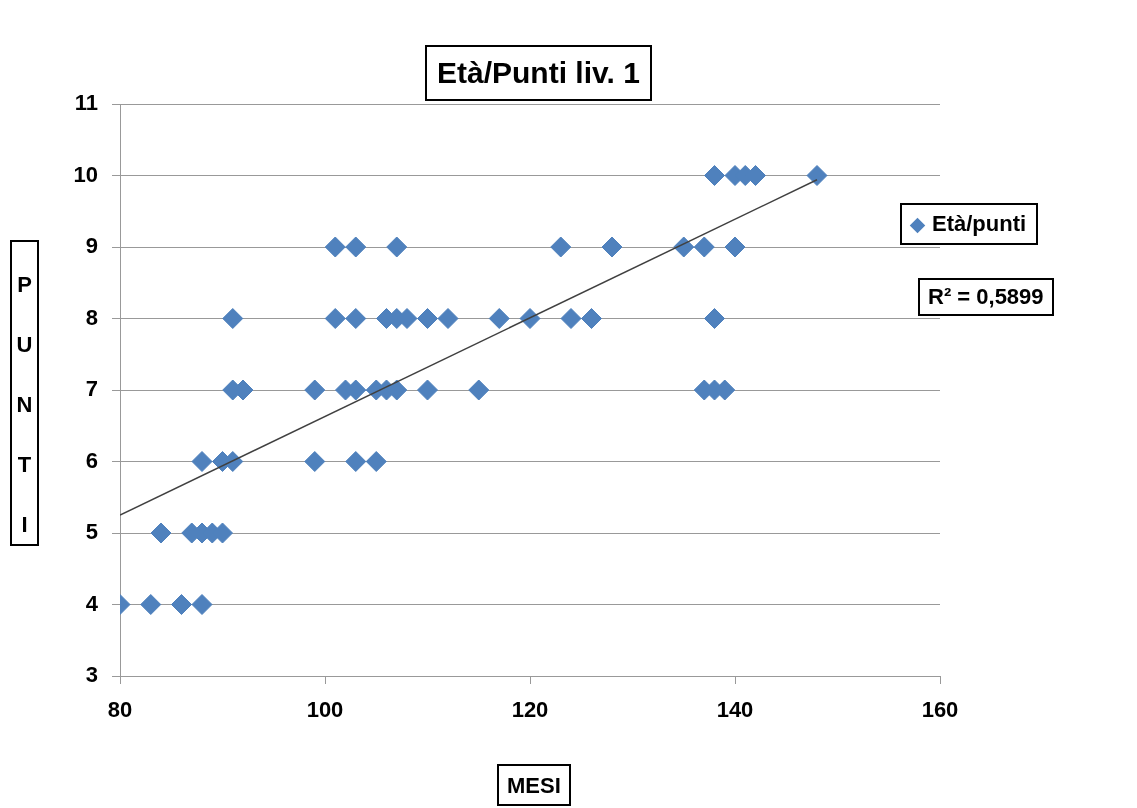 This screenshot has height=808, width=1137. What do you see at coordinates (979, 223) in the screenshot?
I see `legend-label: Età/punti` at bounding box center [979, 223].